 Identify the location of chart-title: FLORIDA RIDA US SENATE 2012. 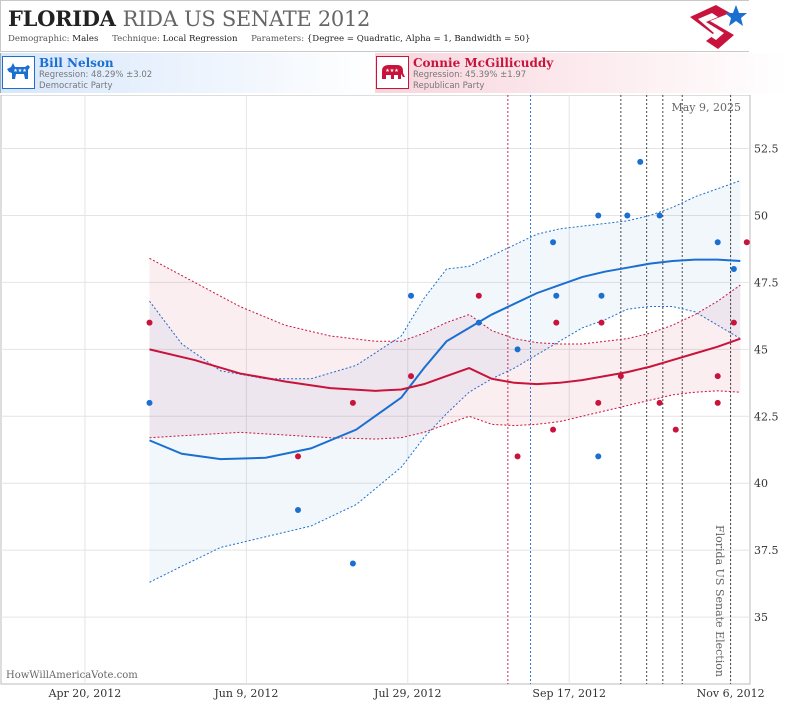
(189, 18).